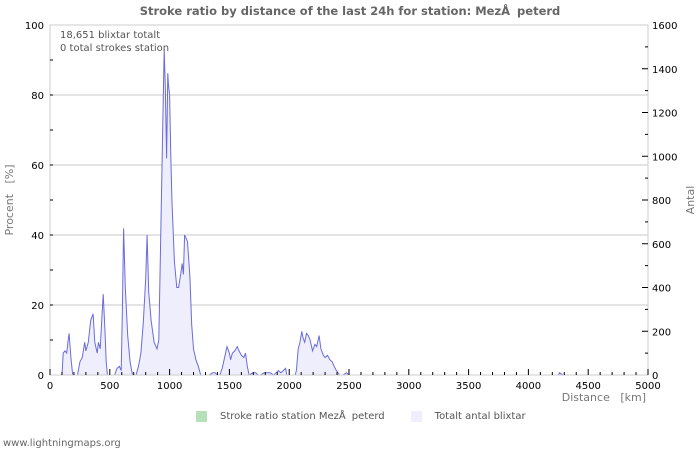 The width and height of the screenshot is (700, 450). Describe the element at coordinates (9, 199) in the screenshot. I see `y-axis-left-title: Procent [%]` at that location.